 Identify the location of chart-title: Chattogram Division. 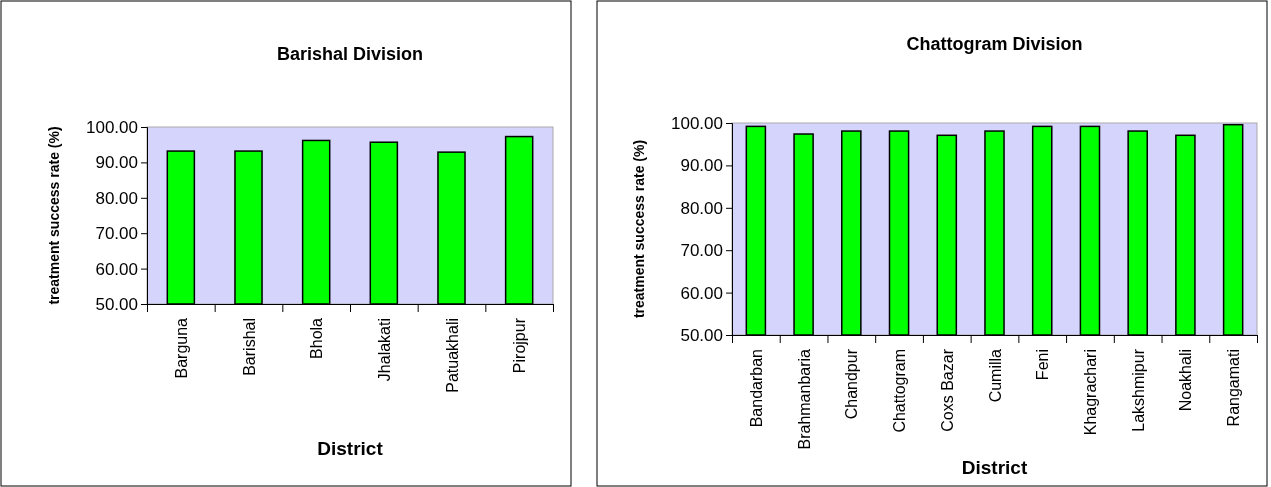
(994, 44).